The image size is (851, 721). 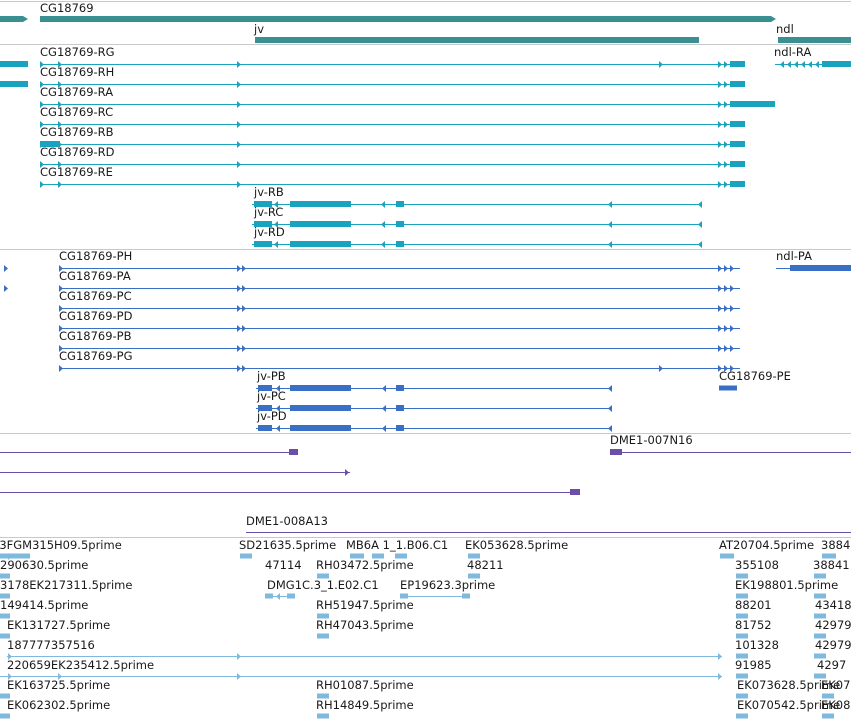 I want to click on est-label: EK073628.5prime, so click(x=789, y=685).